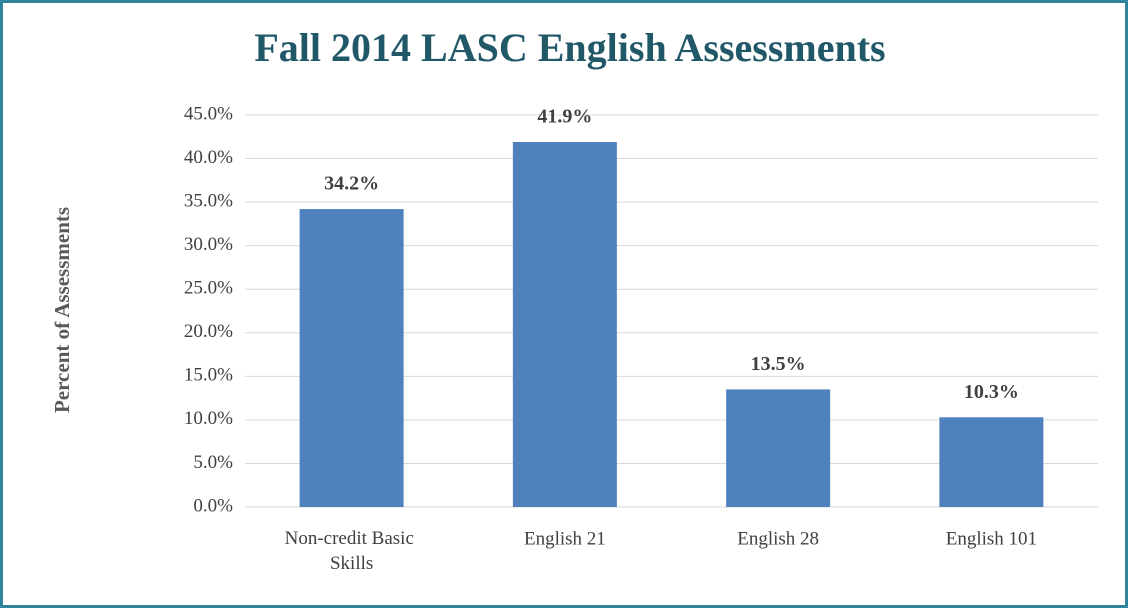 Image resolution: width=1130 pixels, height=610 pixels. Describe the element at coordinates (351, 184) in the screenshot. I see `data-label: 34.2%` at that location.